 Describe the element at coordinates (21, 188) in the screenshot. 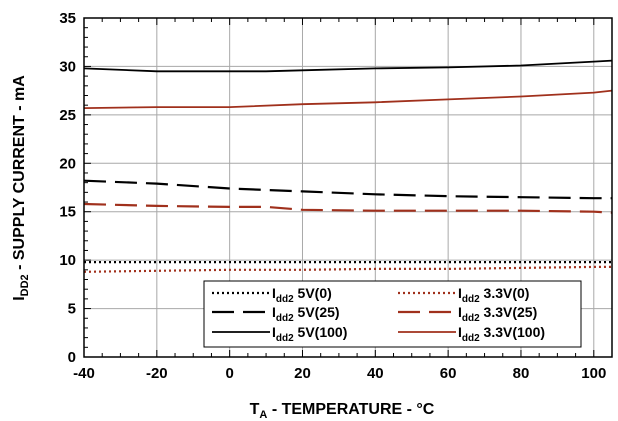

I see `y-axis-title: IDD2 - SUPPLY CURRENT - mA` at that location.